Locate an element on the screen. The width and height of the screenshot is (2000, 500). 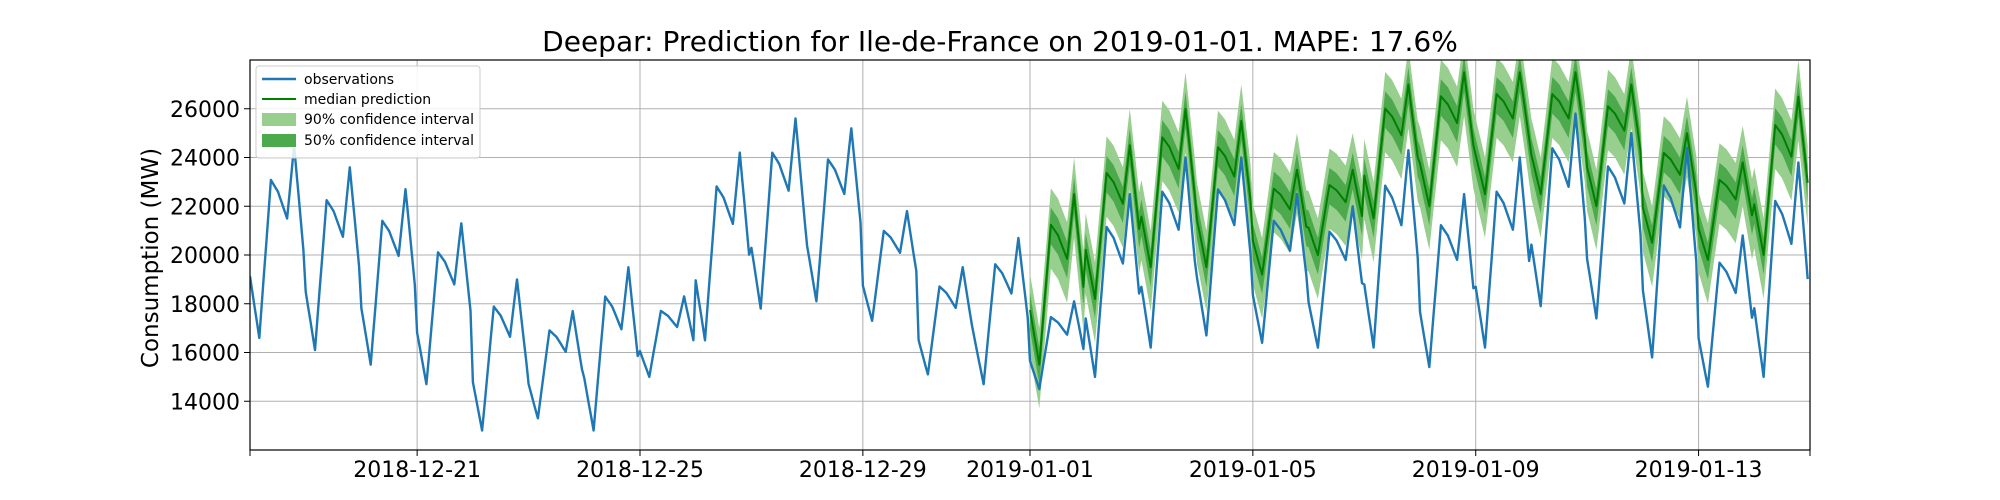
legend-box is located at coordinates (368, 112).